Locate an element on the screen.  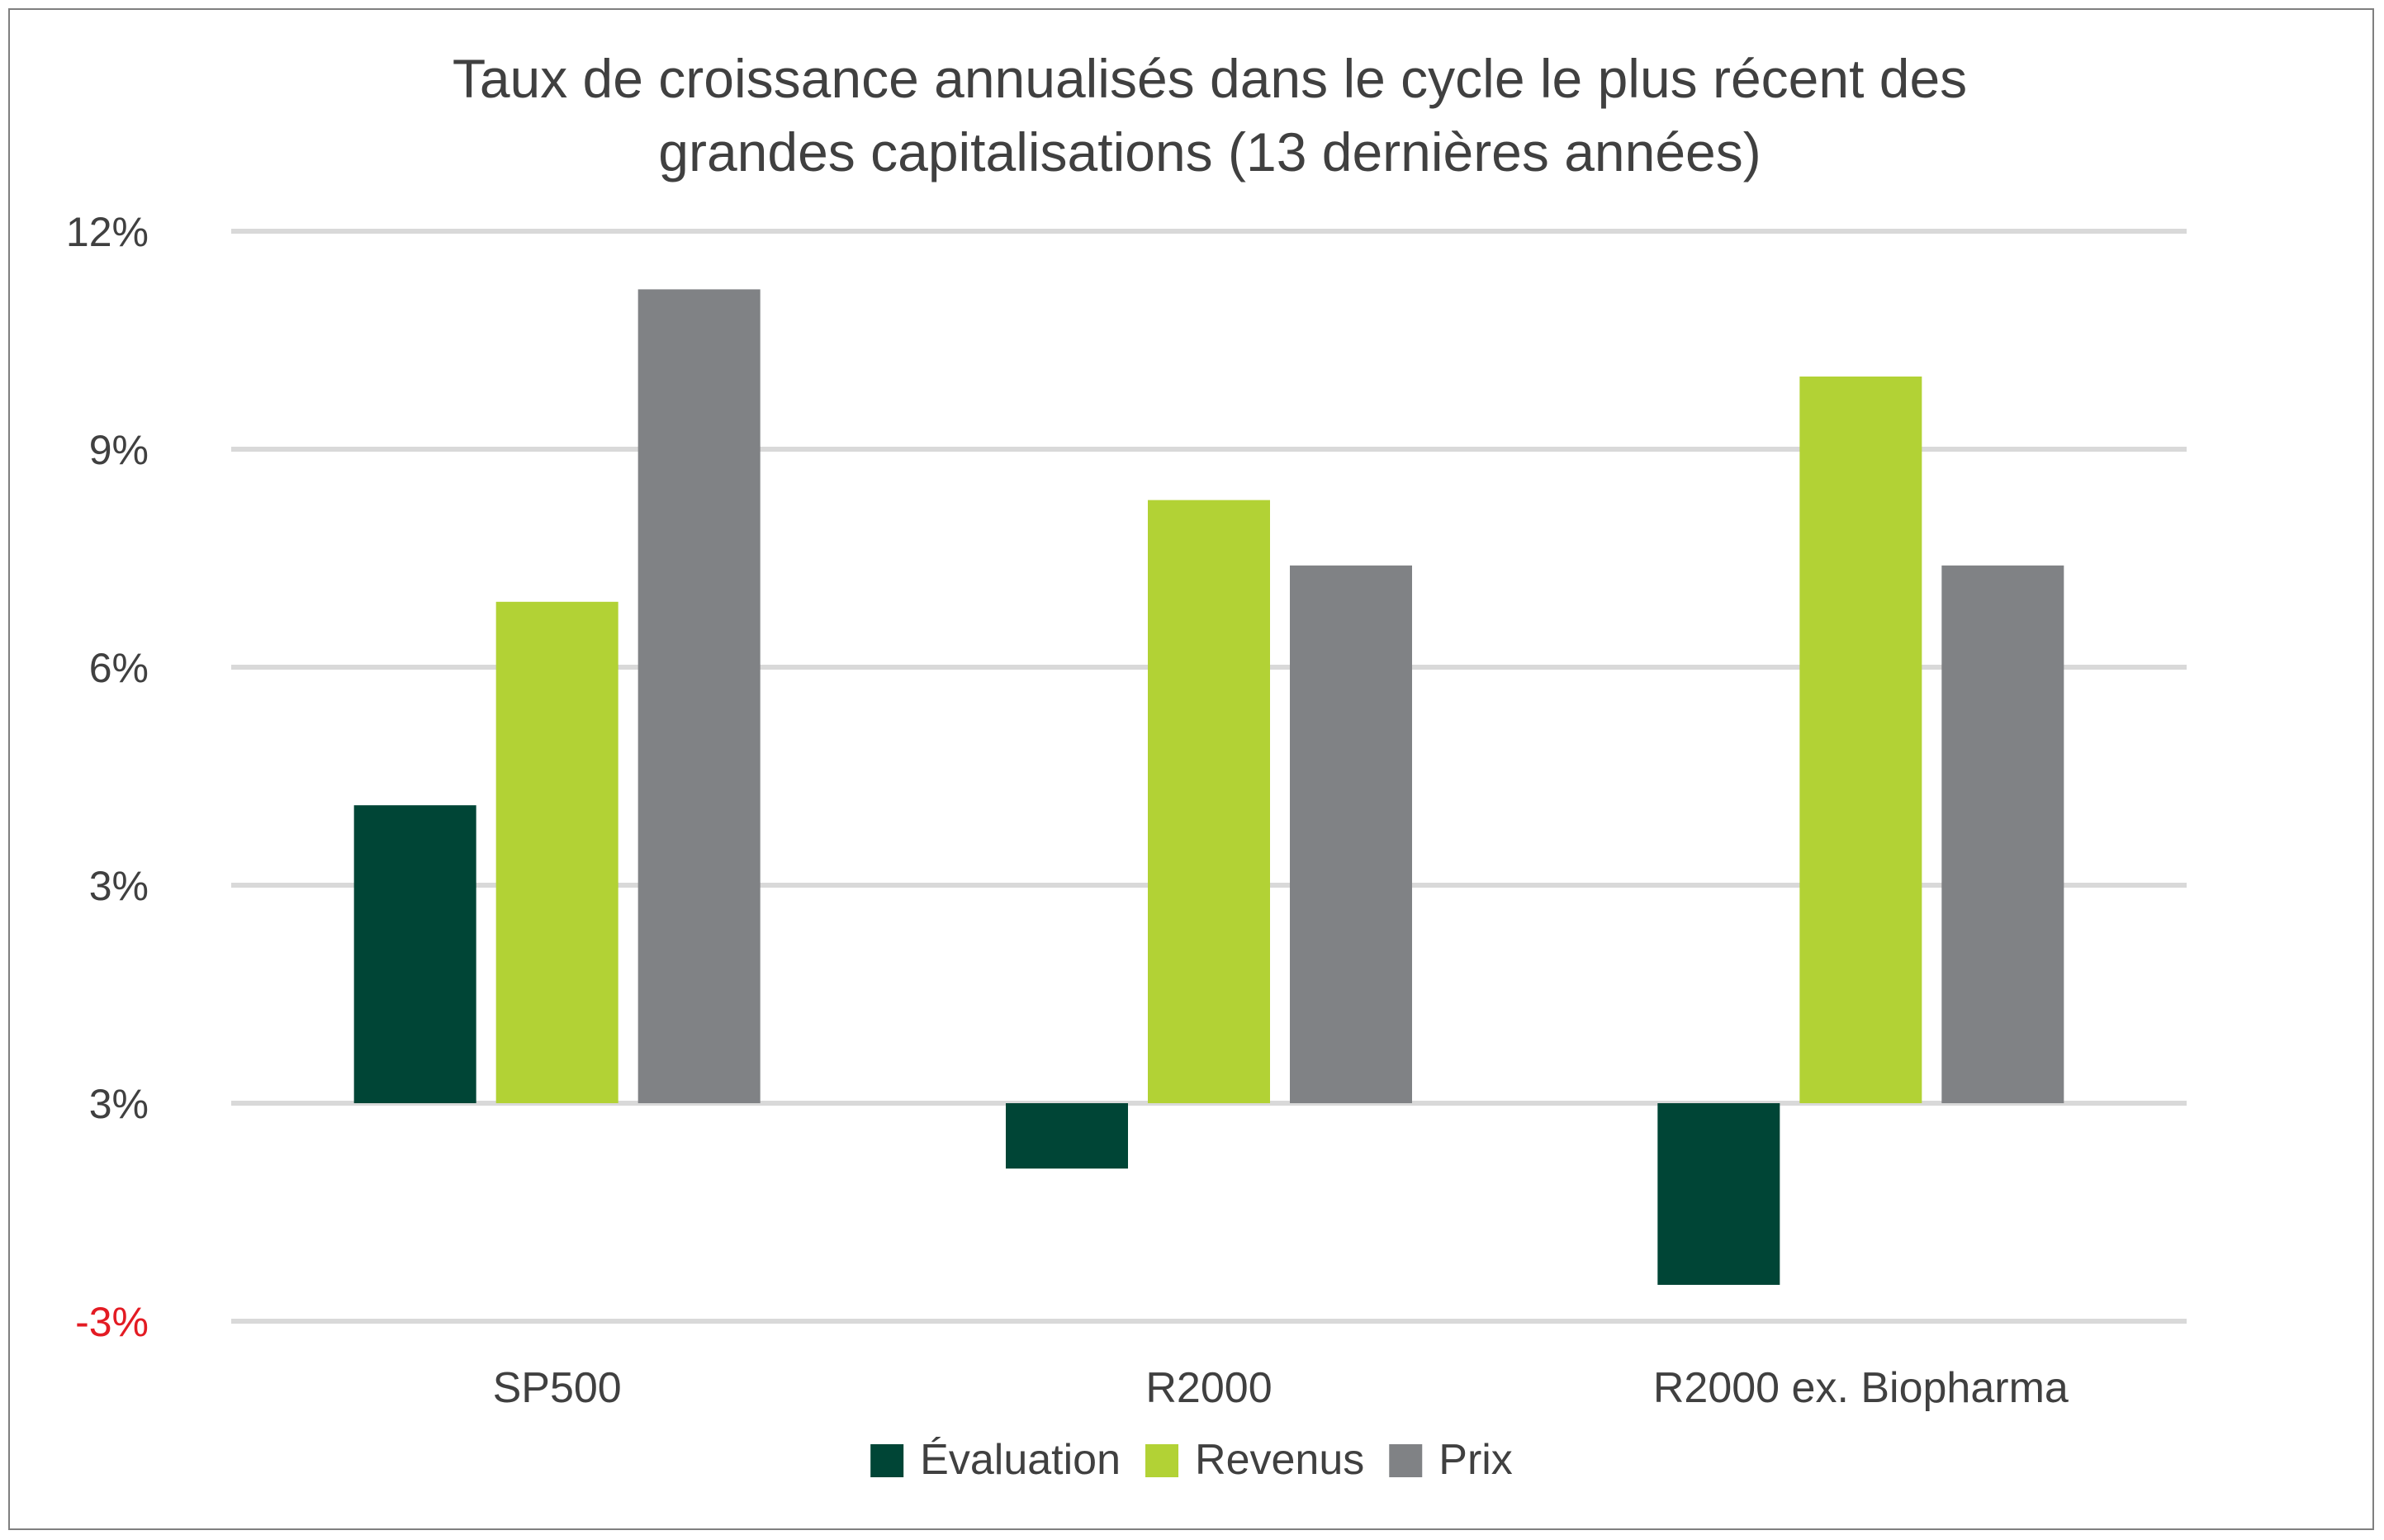
legend: Évaluation Revenus Prix is located at coordinates (1191, 1460).